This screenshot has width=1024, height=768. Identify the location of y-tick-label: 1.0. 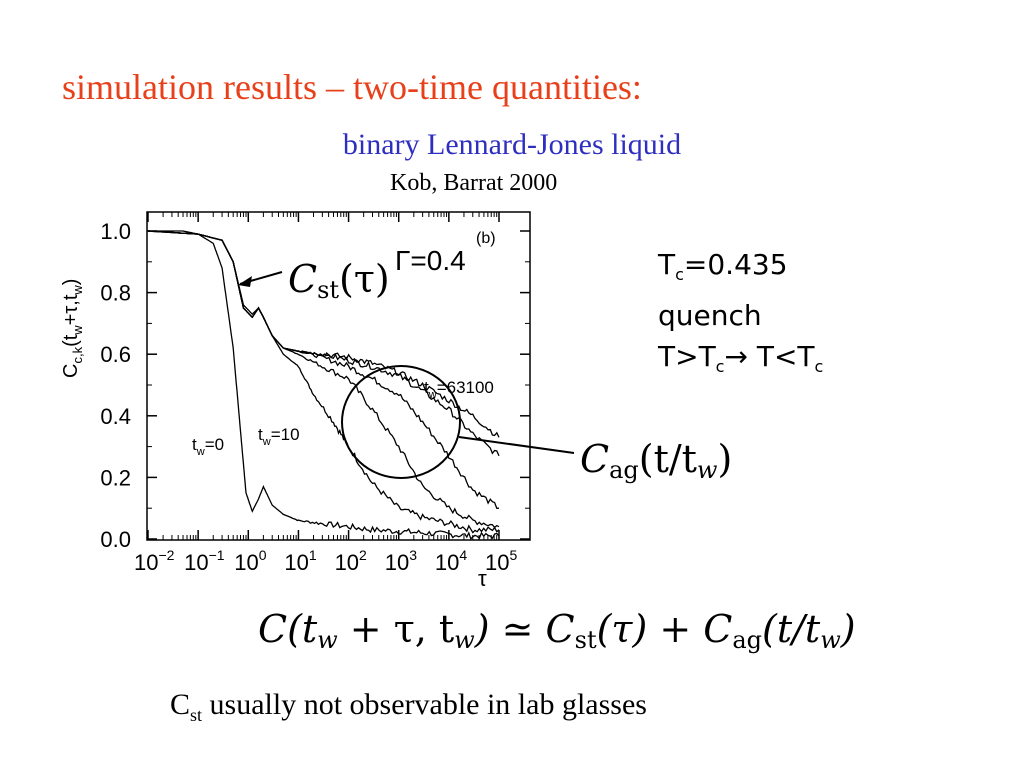
(115, 231).